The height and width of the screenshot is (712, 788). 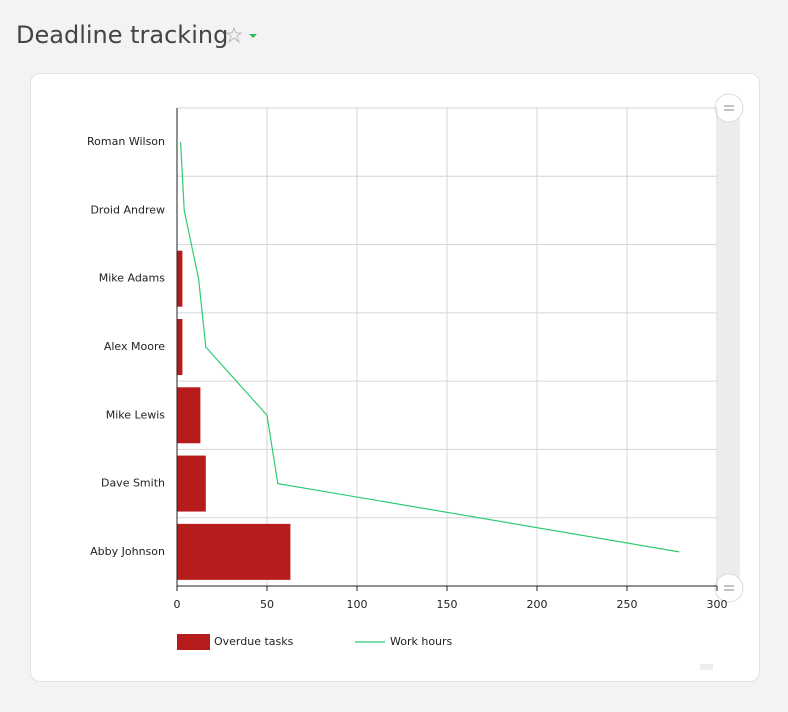 What do you see at coordinates (134, 346) in the screenshot?
I see `y-tick-label: Alex Moore` at bounding box center [134, 346].